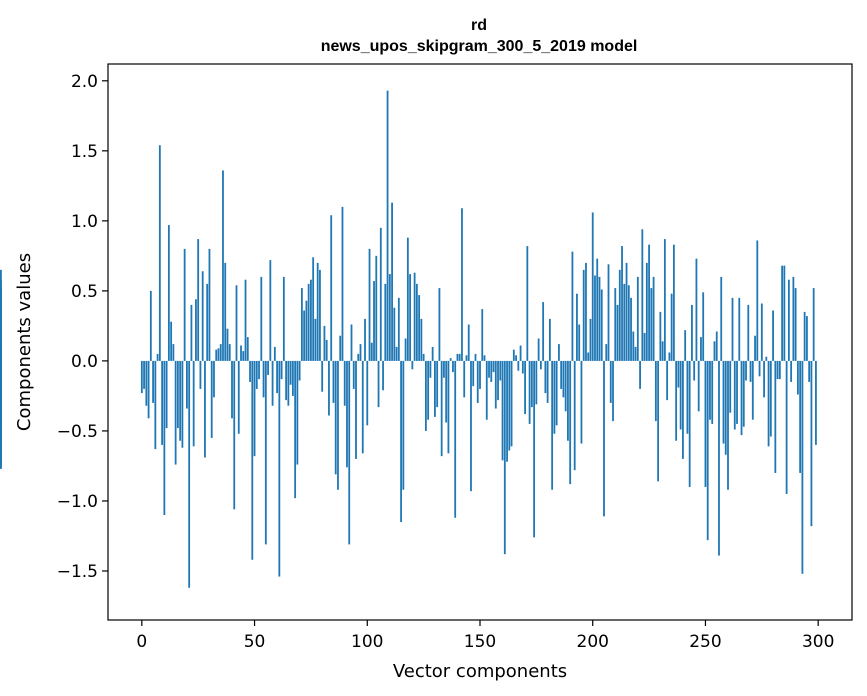 The image size is (867, 696). What do you see at coordinates (593, 642) in the screenshot?
I see `x-tick-label: 200` at bounding box center [593, 642].